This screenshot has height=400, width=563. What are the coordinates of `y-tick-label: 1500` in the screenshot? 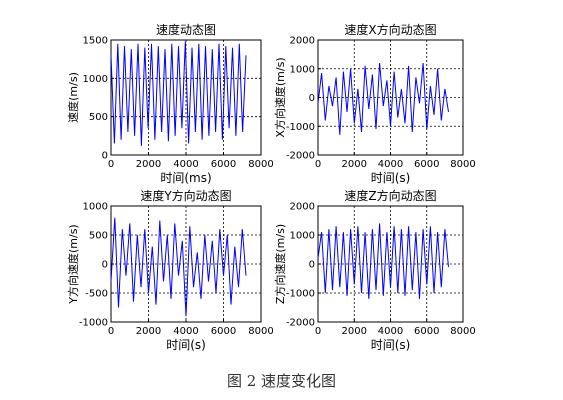 It's located at (95, 41).